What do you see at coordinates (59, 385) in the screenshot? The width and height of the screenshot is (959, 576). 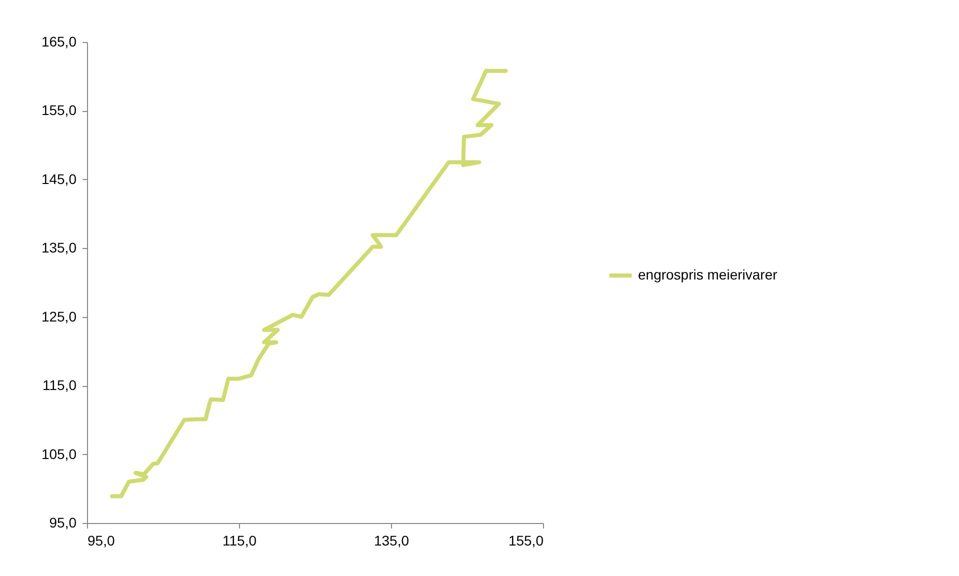 I see `y-tick-label: 115,0` at bounding box center [59, 385].